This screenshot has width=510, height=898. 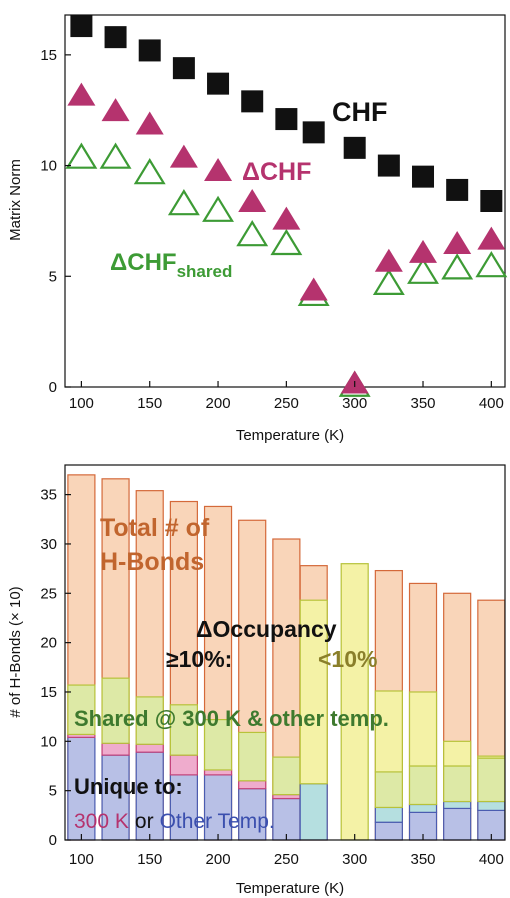 What do you see at coordinates (491, 403) in the screenshot?
I see `top-x-tick-label: 400` at bounding box center [491, 403].